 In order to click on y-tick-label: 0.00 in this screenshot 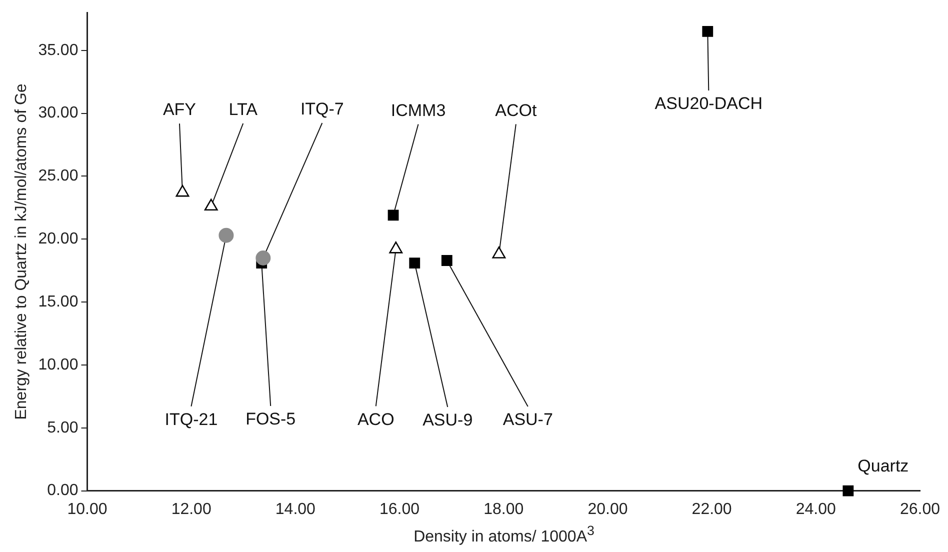, I will do `click(62, 491)`.